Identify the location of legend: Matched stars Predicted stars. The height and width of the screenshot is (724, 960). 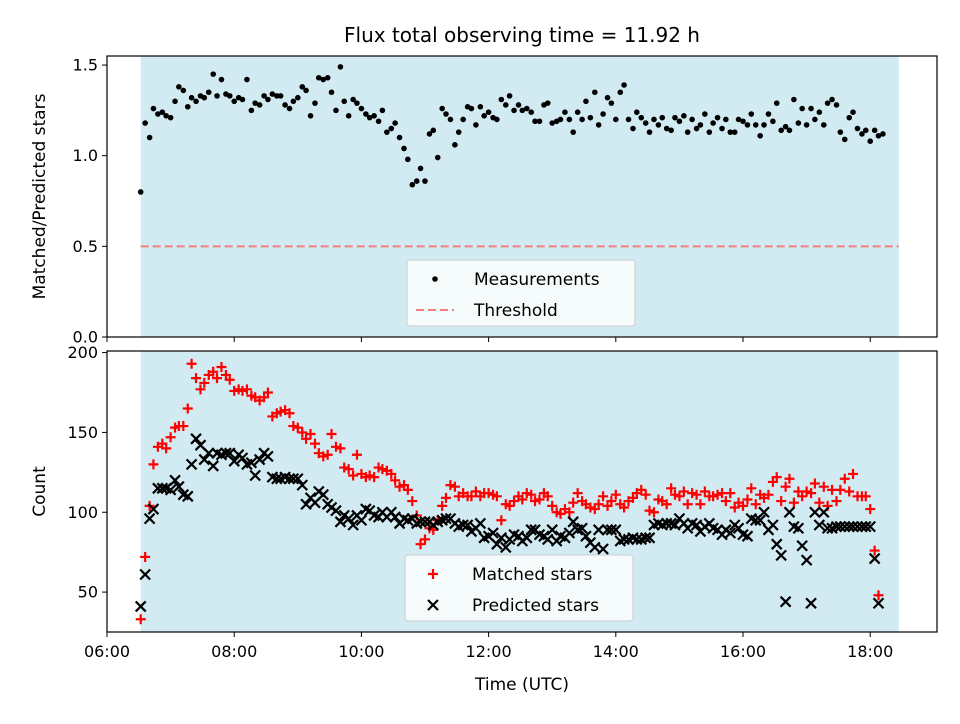
(519, 588).